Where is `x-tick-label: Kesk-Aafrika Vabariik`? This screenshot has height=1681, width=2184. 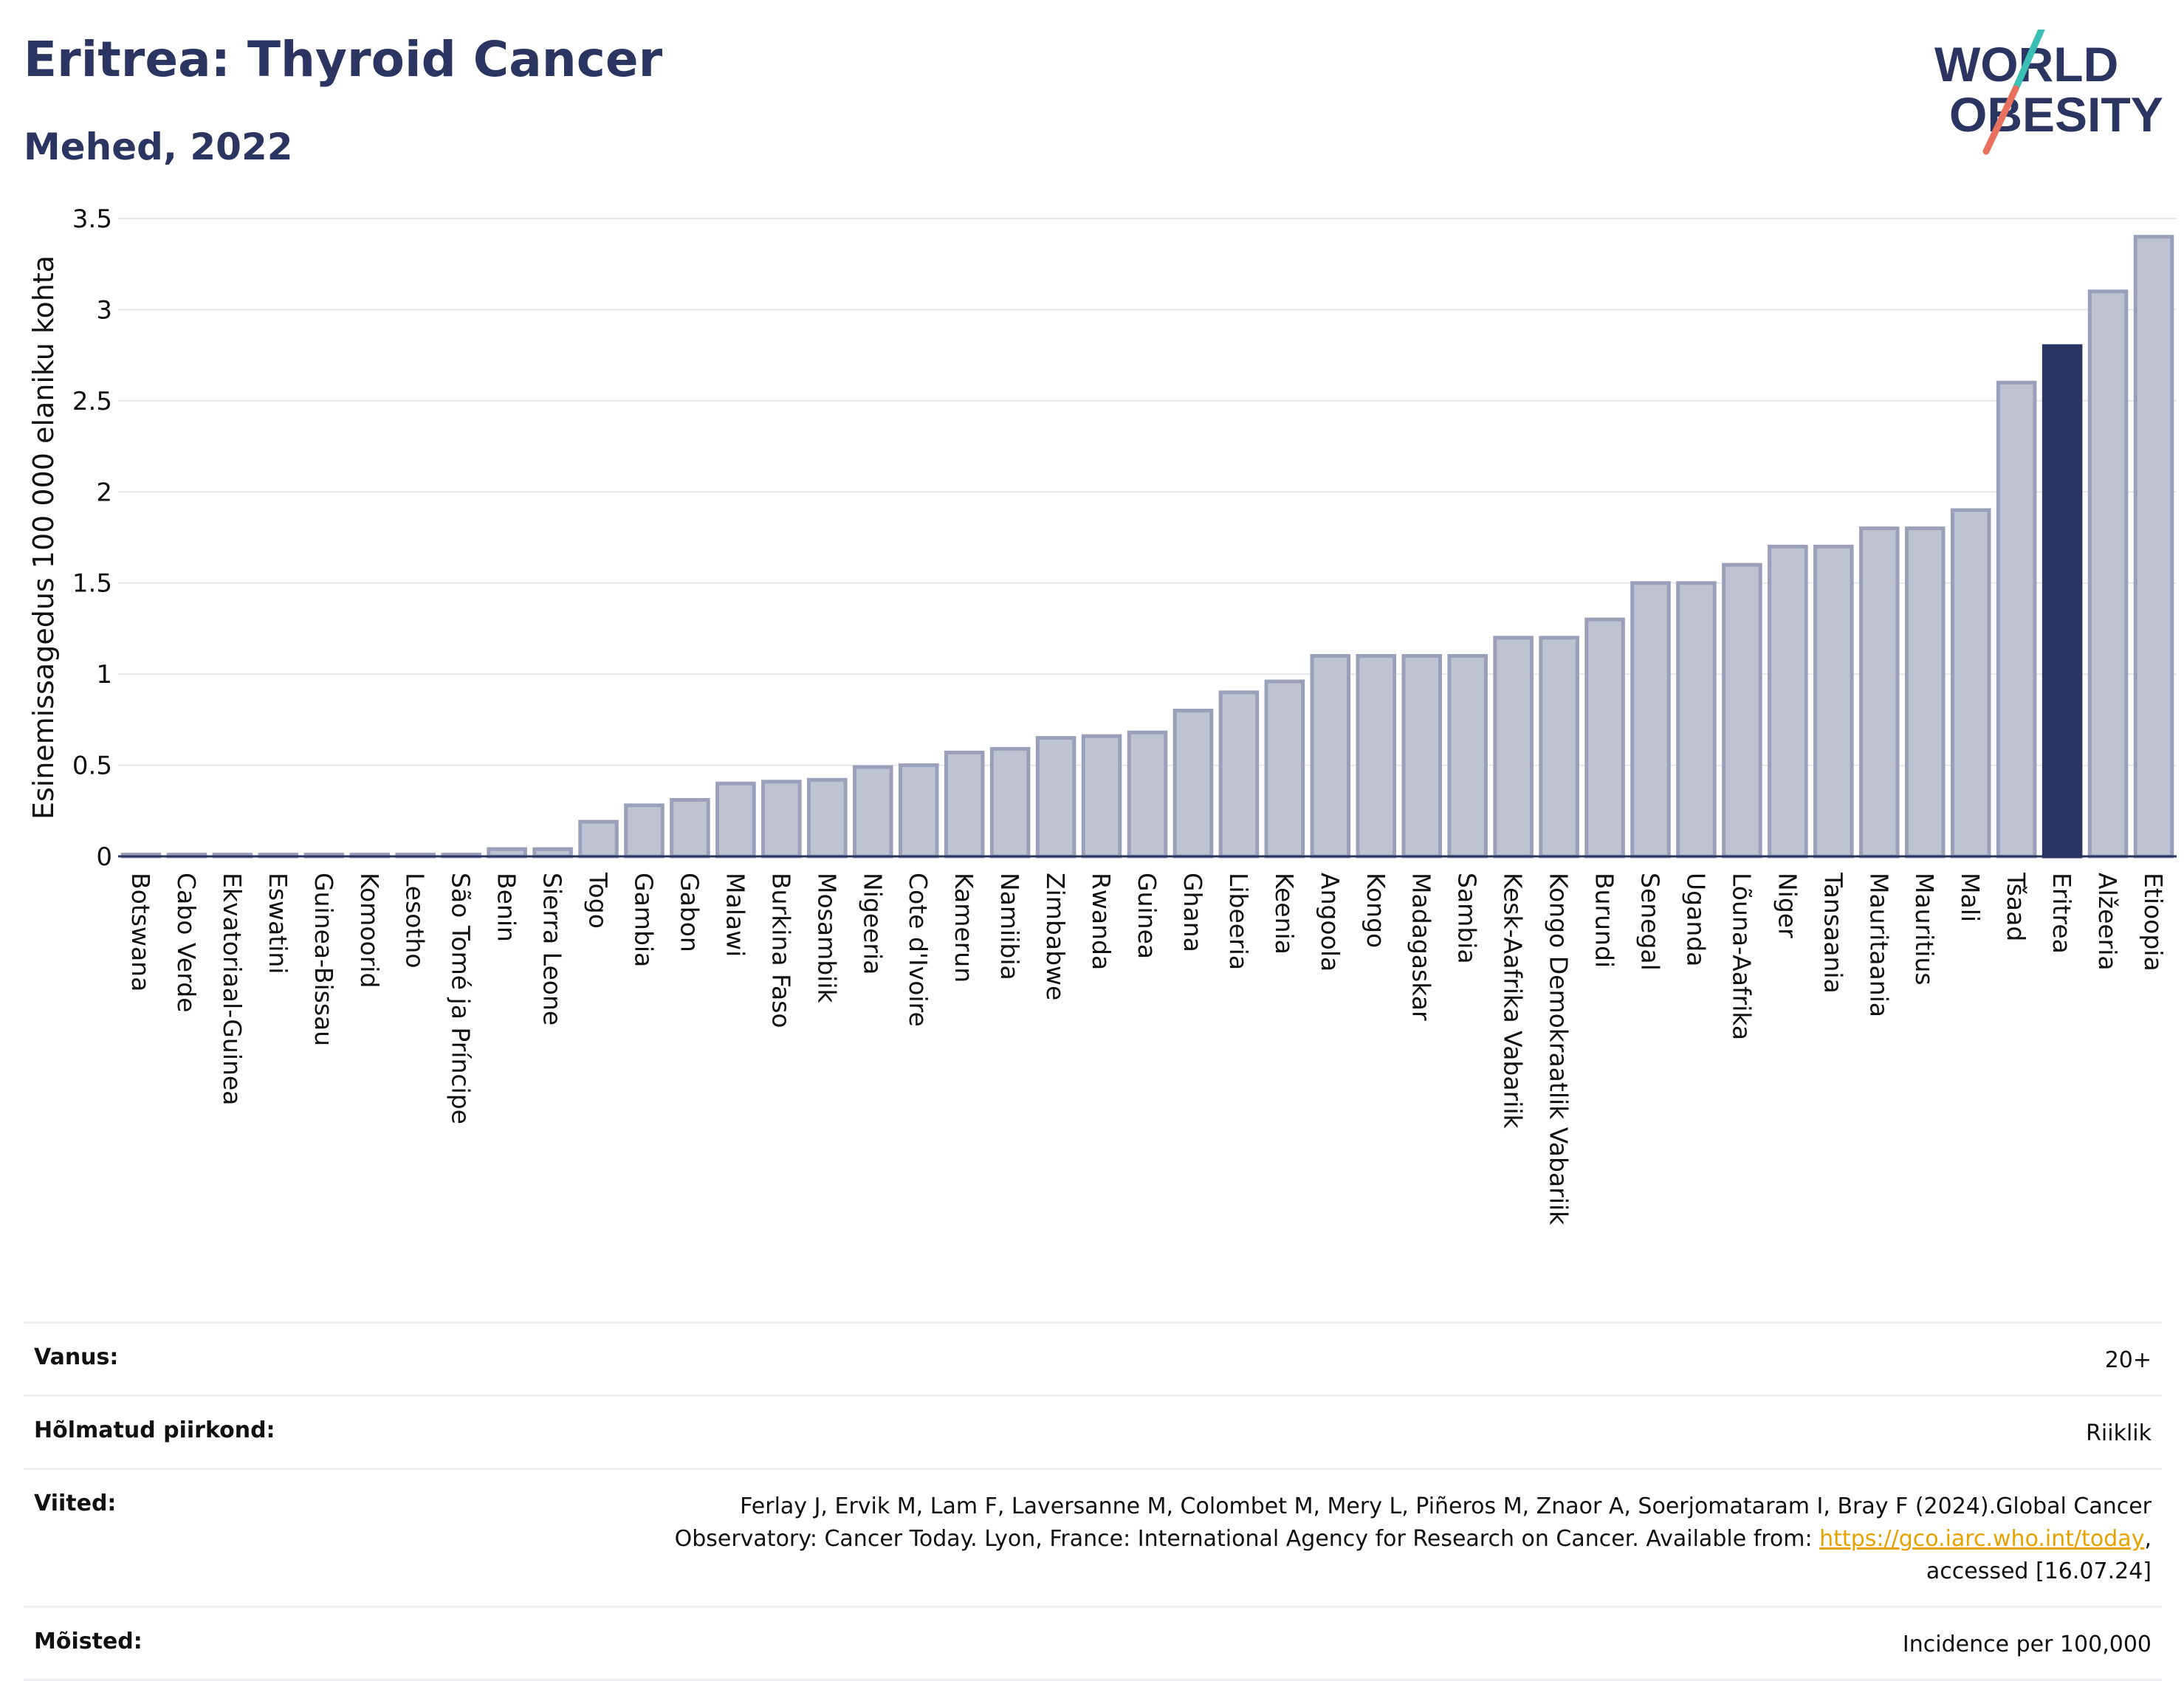 x-tick-label: Kesk-Aafrika Vabariik is located at coordinates (1513, 1001).